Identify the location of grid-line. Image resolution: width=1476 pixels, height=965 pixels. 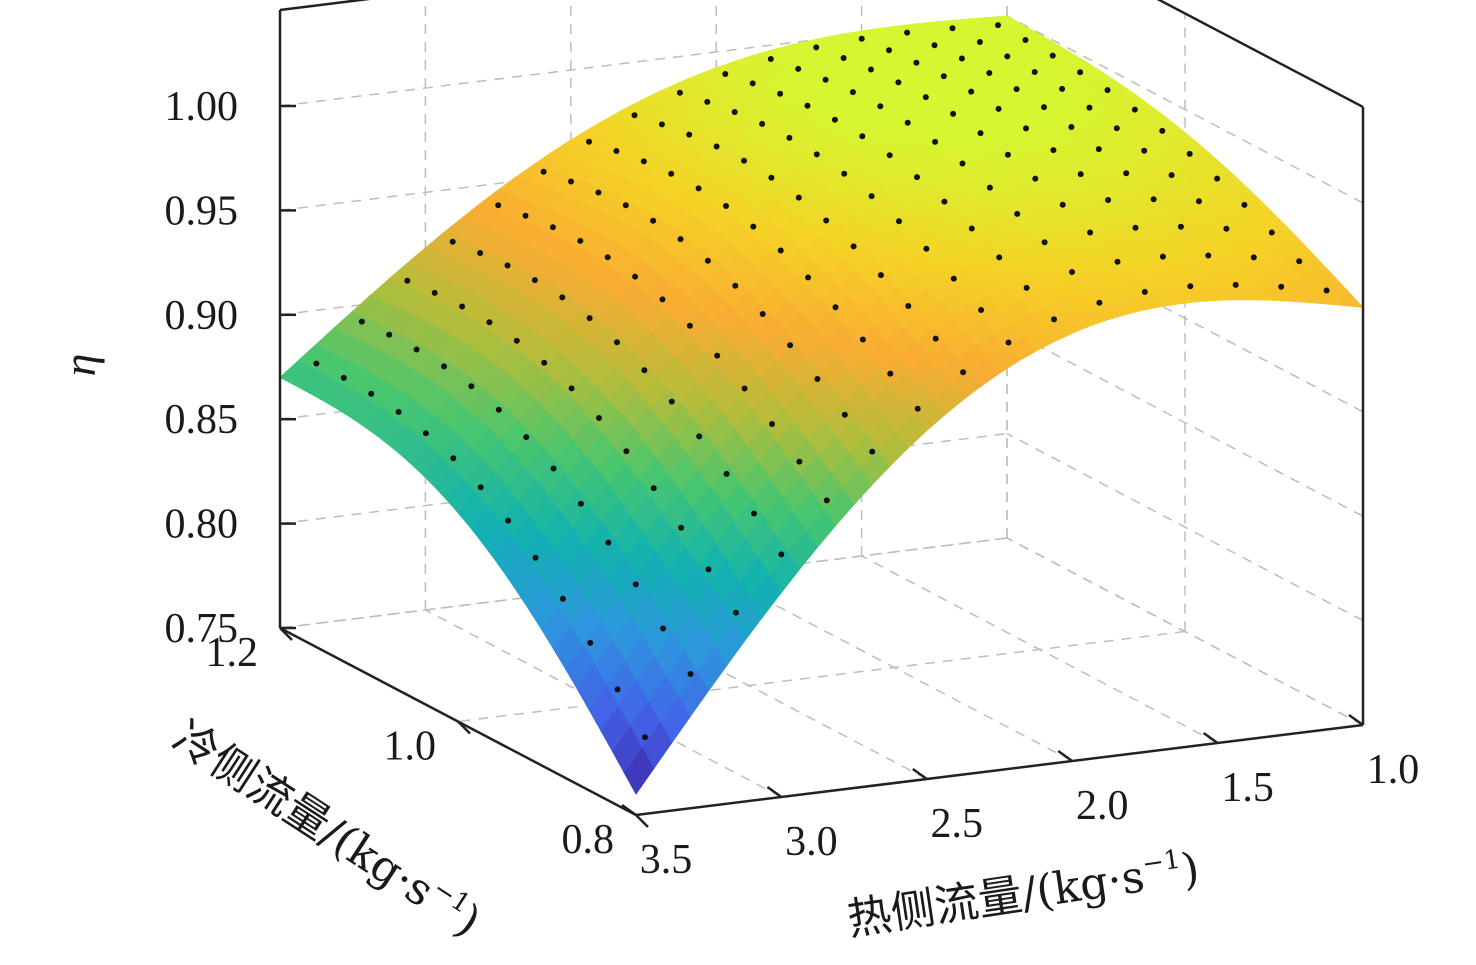
(1185, 527).